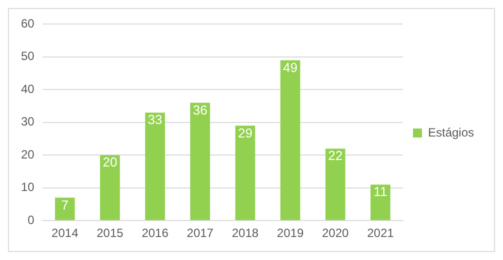 Image resolution: width=503 pixels, height=260 pixels. What do you see at coordinates (245, 233) in the screenshot?
I see `x-tick-label: 2018` at bounding box center [245, 233].